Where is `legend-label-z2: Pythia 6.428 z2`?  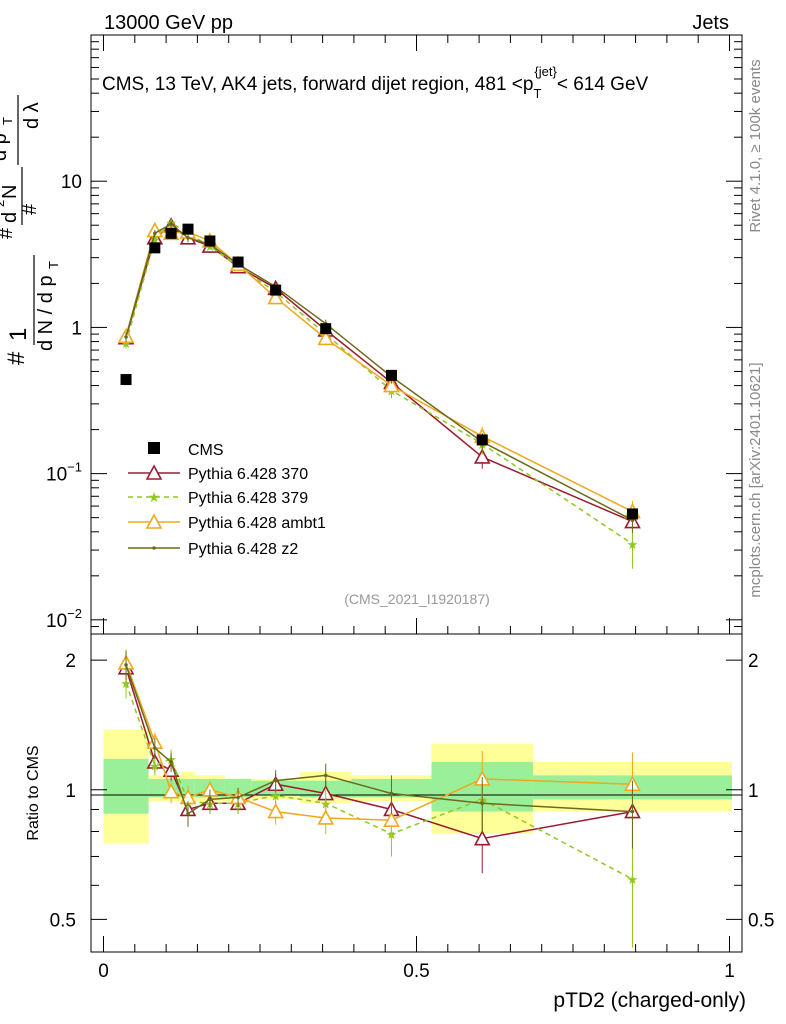 legend-label-z2: Pythia 6.428 z2 is located at coordinates (243, 549).